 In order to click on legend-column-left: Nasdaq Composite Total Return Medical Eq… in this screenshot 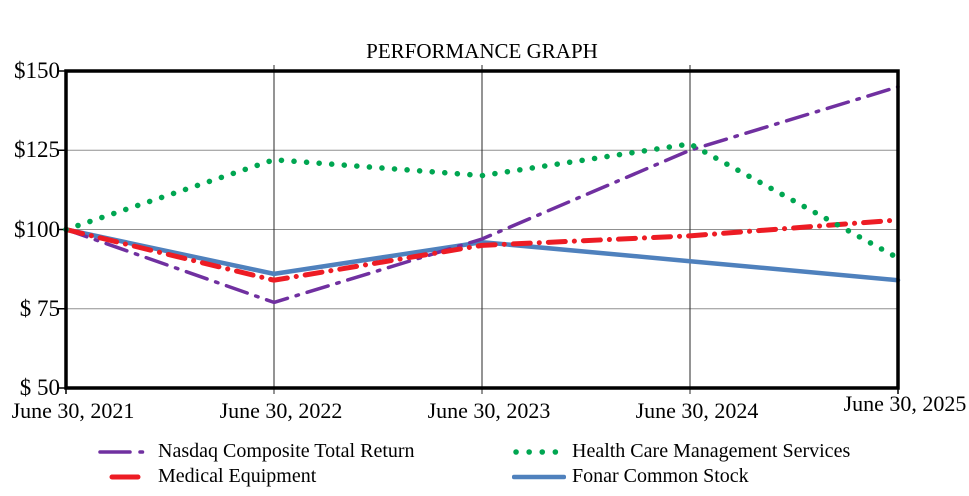, I will do `click(256, 464)`.